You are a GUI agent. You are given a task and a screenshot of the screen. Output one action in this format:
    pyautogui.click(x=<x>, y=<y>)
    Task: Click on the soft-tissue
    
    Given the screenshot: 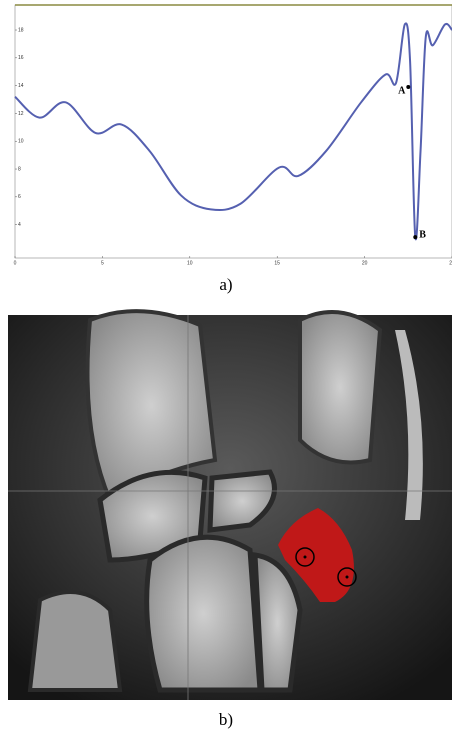 What is the action you would take?
    pyautogui.click(x=409, y=425)
    